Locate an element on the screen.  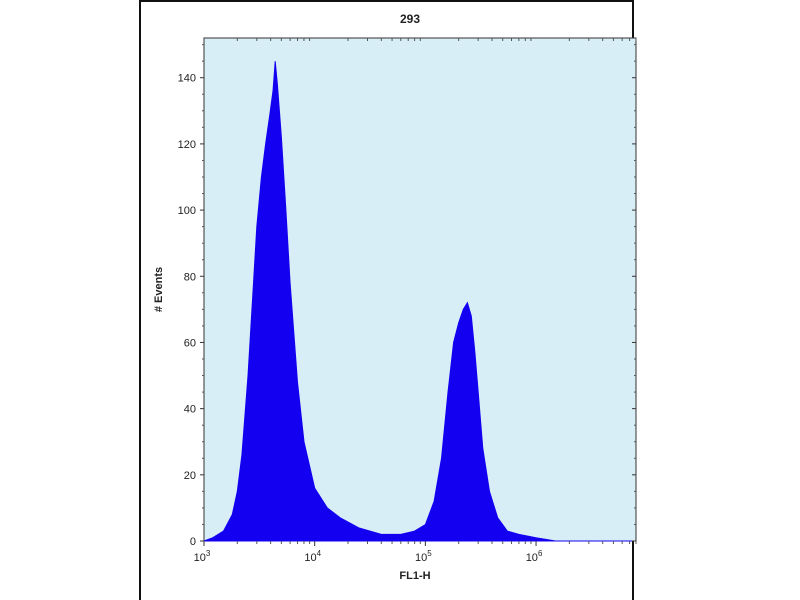
y-tick-label: 140 is located at coordinates (187, 79).